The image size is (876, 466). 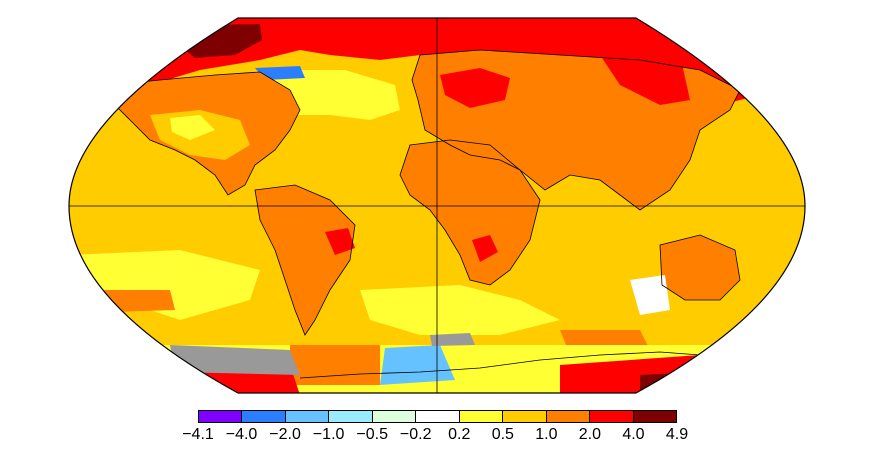 What do you see at coordinates (633, 434) in the screenshot?
I see `color-scale-tick-label: 4.0` at bounding box center [633, 434].